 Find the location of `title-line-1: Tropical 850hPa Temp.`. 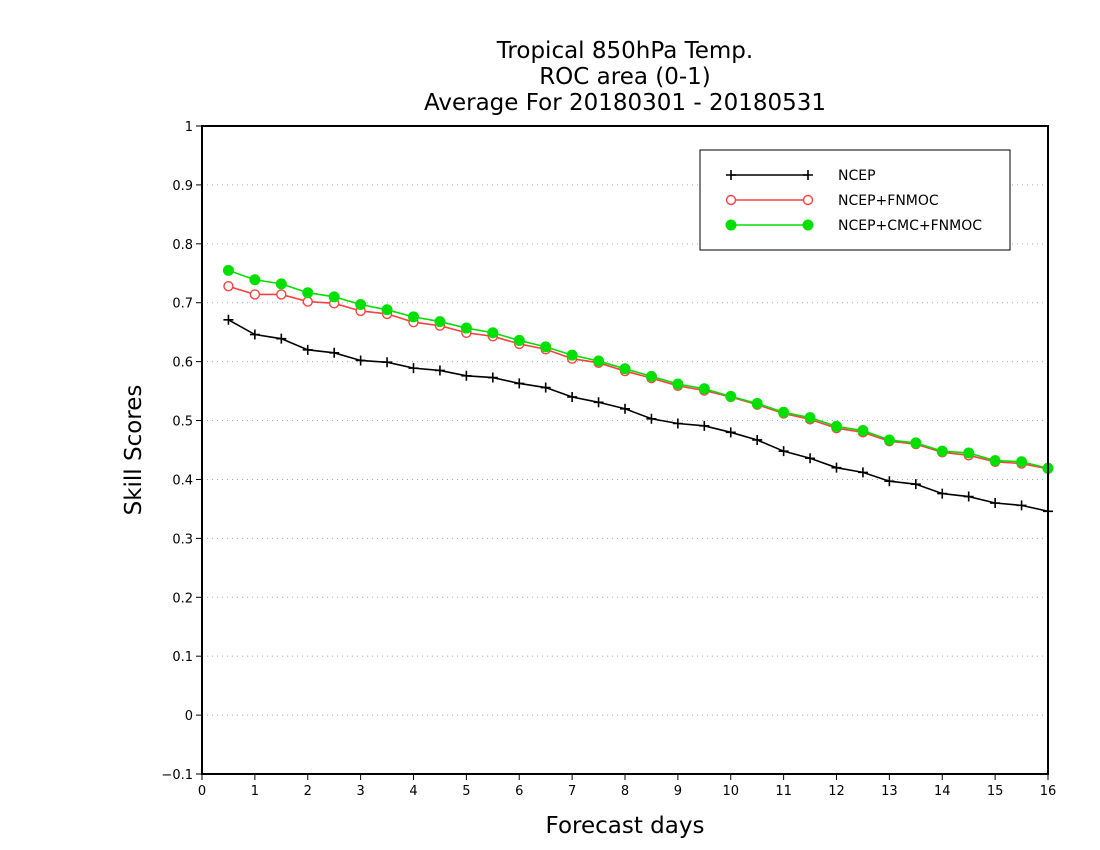

title-line-1: Tropical 850hPa Temp. is located at coordinates (624, 51).